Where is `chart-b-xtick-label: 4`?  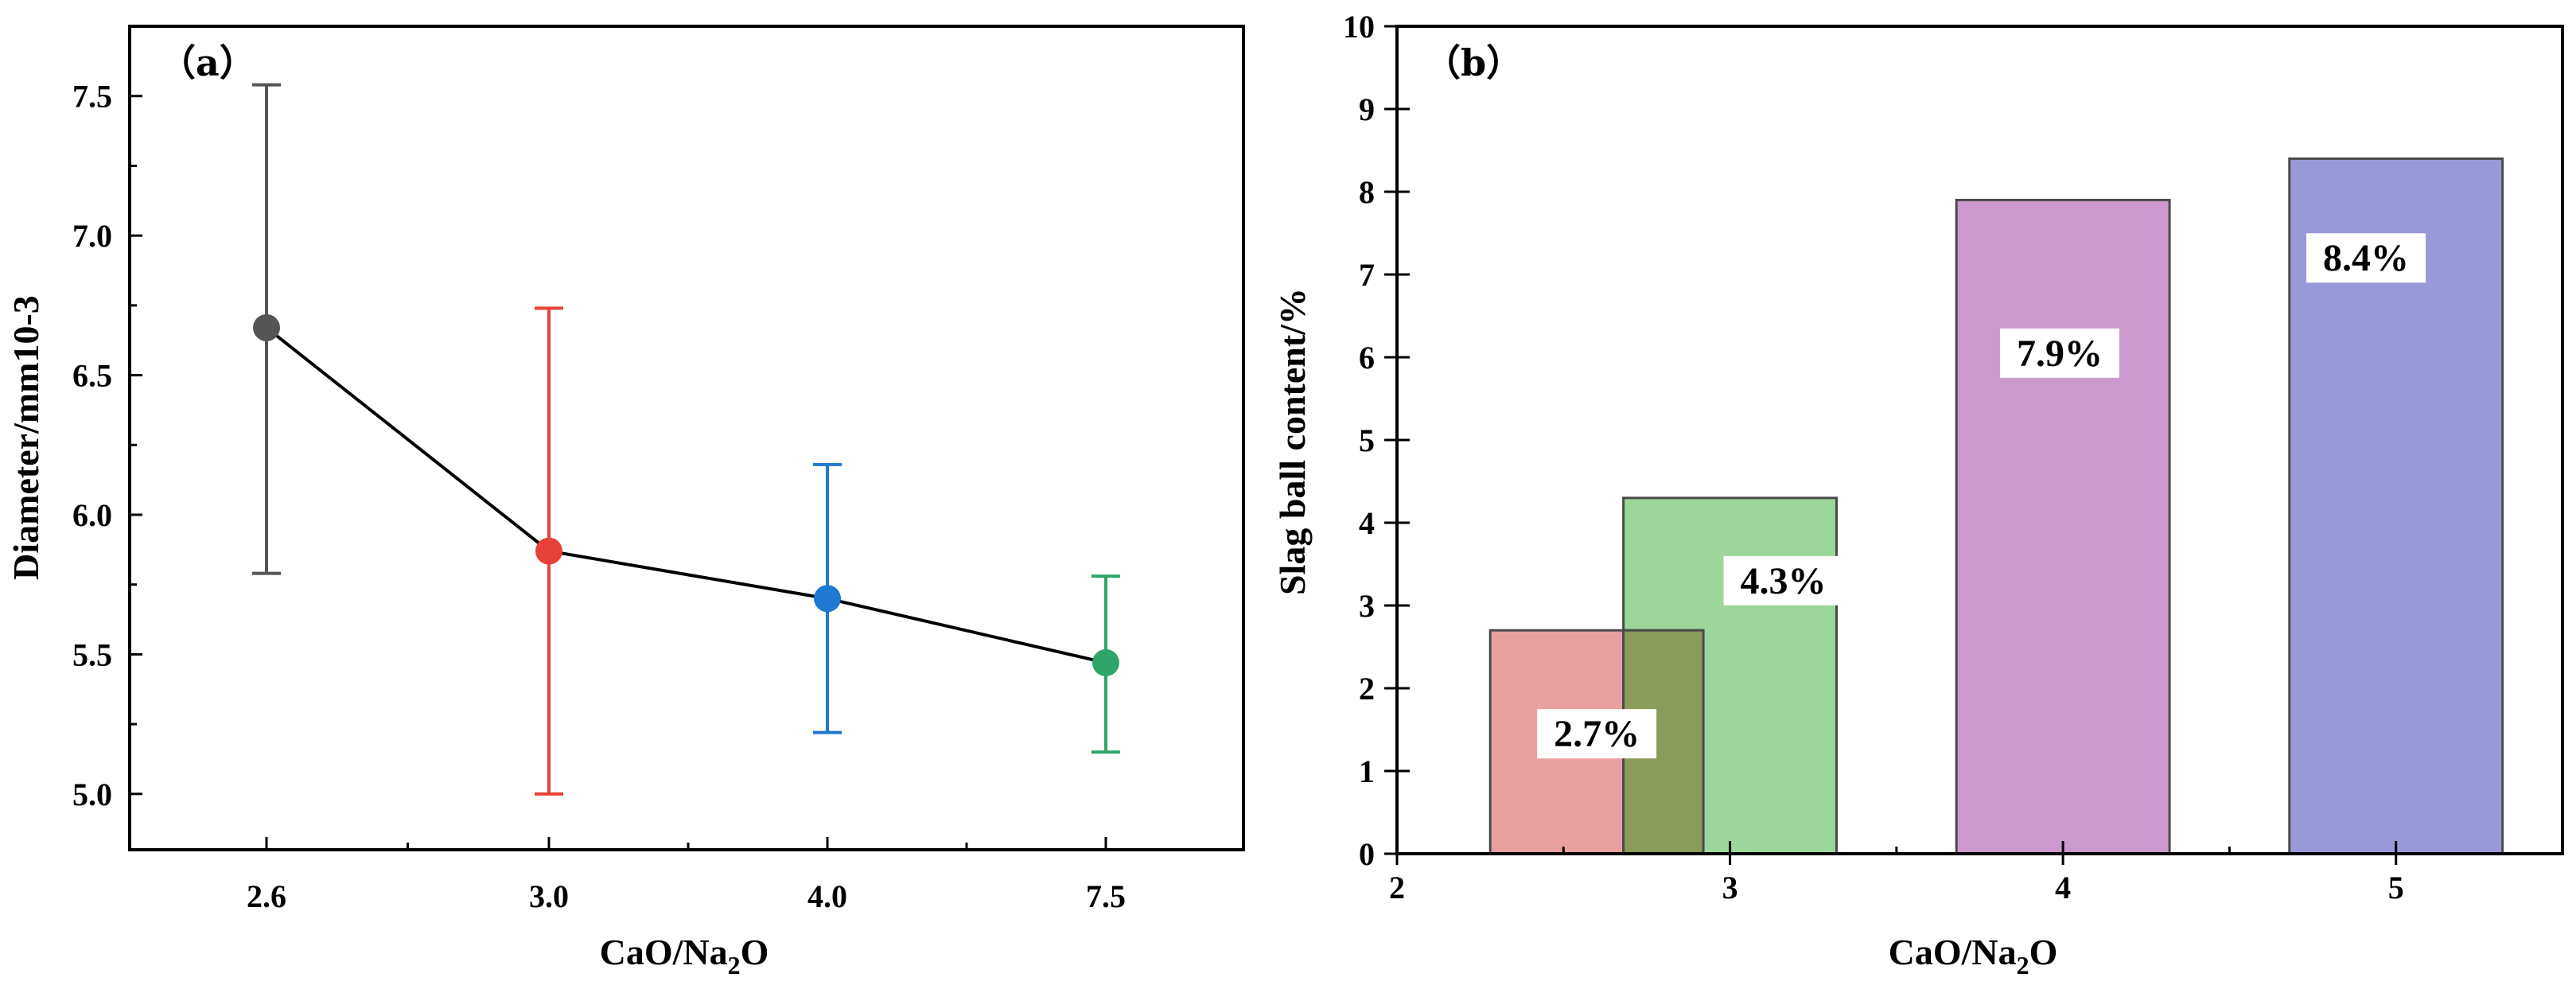 chart-b-xtick-label: 4 is located at coordinates (2063, 887).